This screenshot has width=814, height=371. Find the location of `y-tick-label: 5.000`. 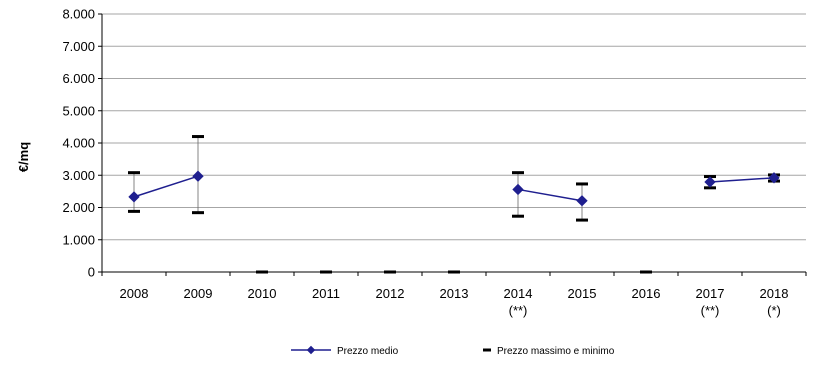

y-tick-label: 5.000 is located at coordinates (78, 110).